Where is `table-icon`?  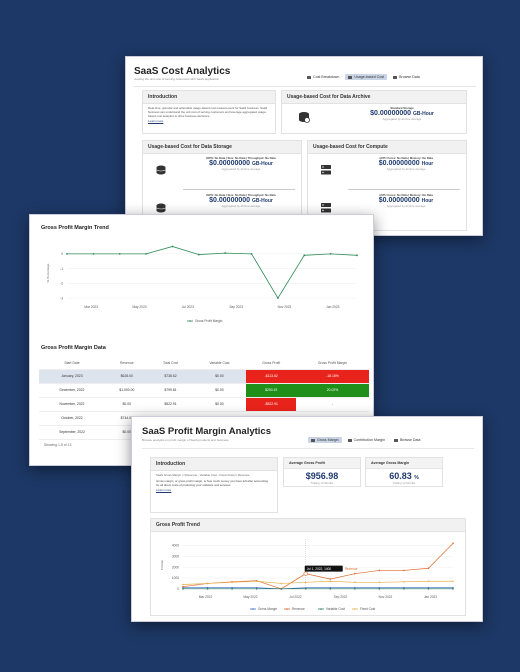 table-icon is located at coordinates (395, 77).